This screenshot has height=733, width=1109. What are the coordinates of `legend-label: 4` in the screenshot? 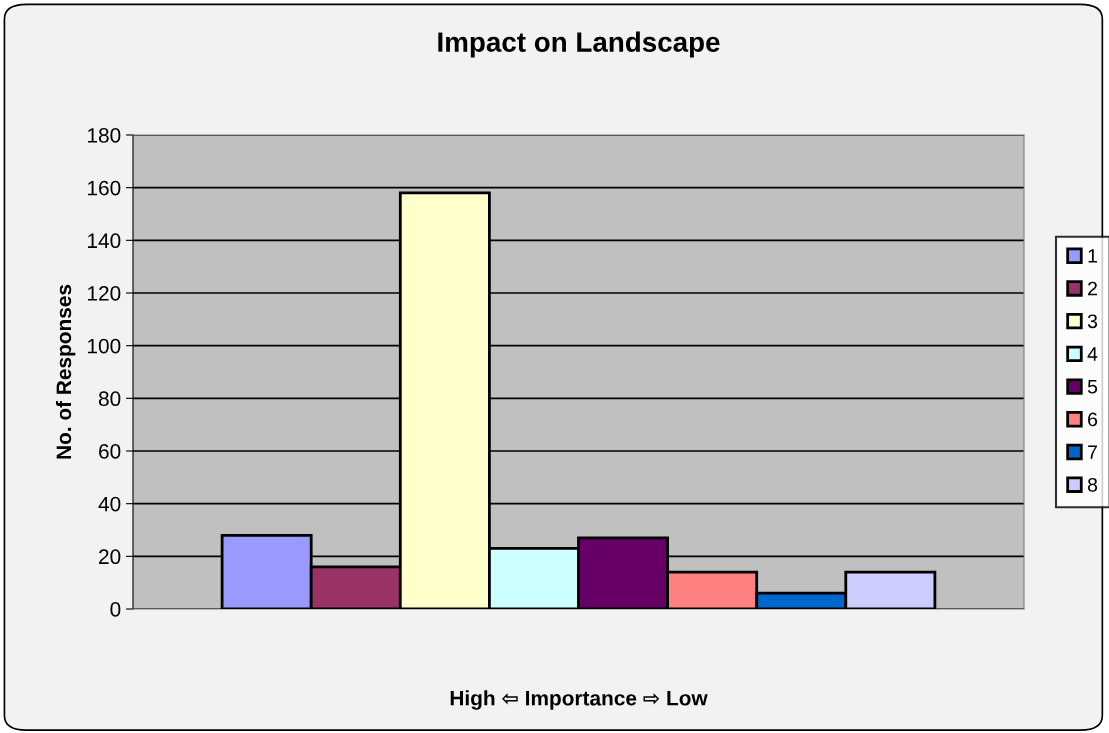 It's located at (1092, 354).